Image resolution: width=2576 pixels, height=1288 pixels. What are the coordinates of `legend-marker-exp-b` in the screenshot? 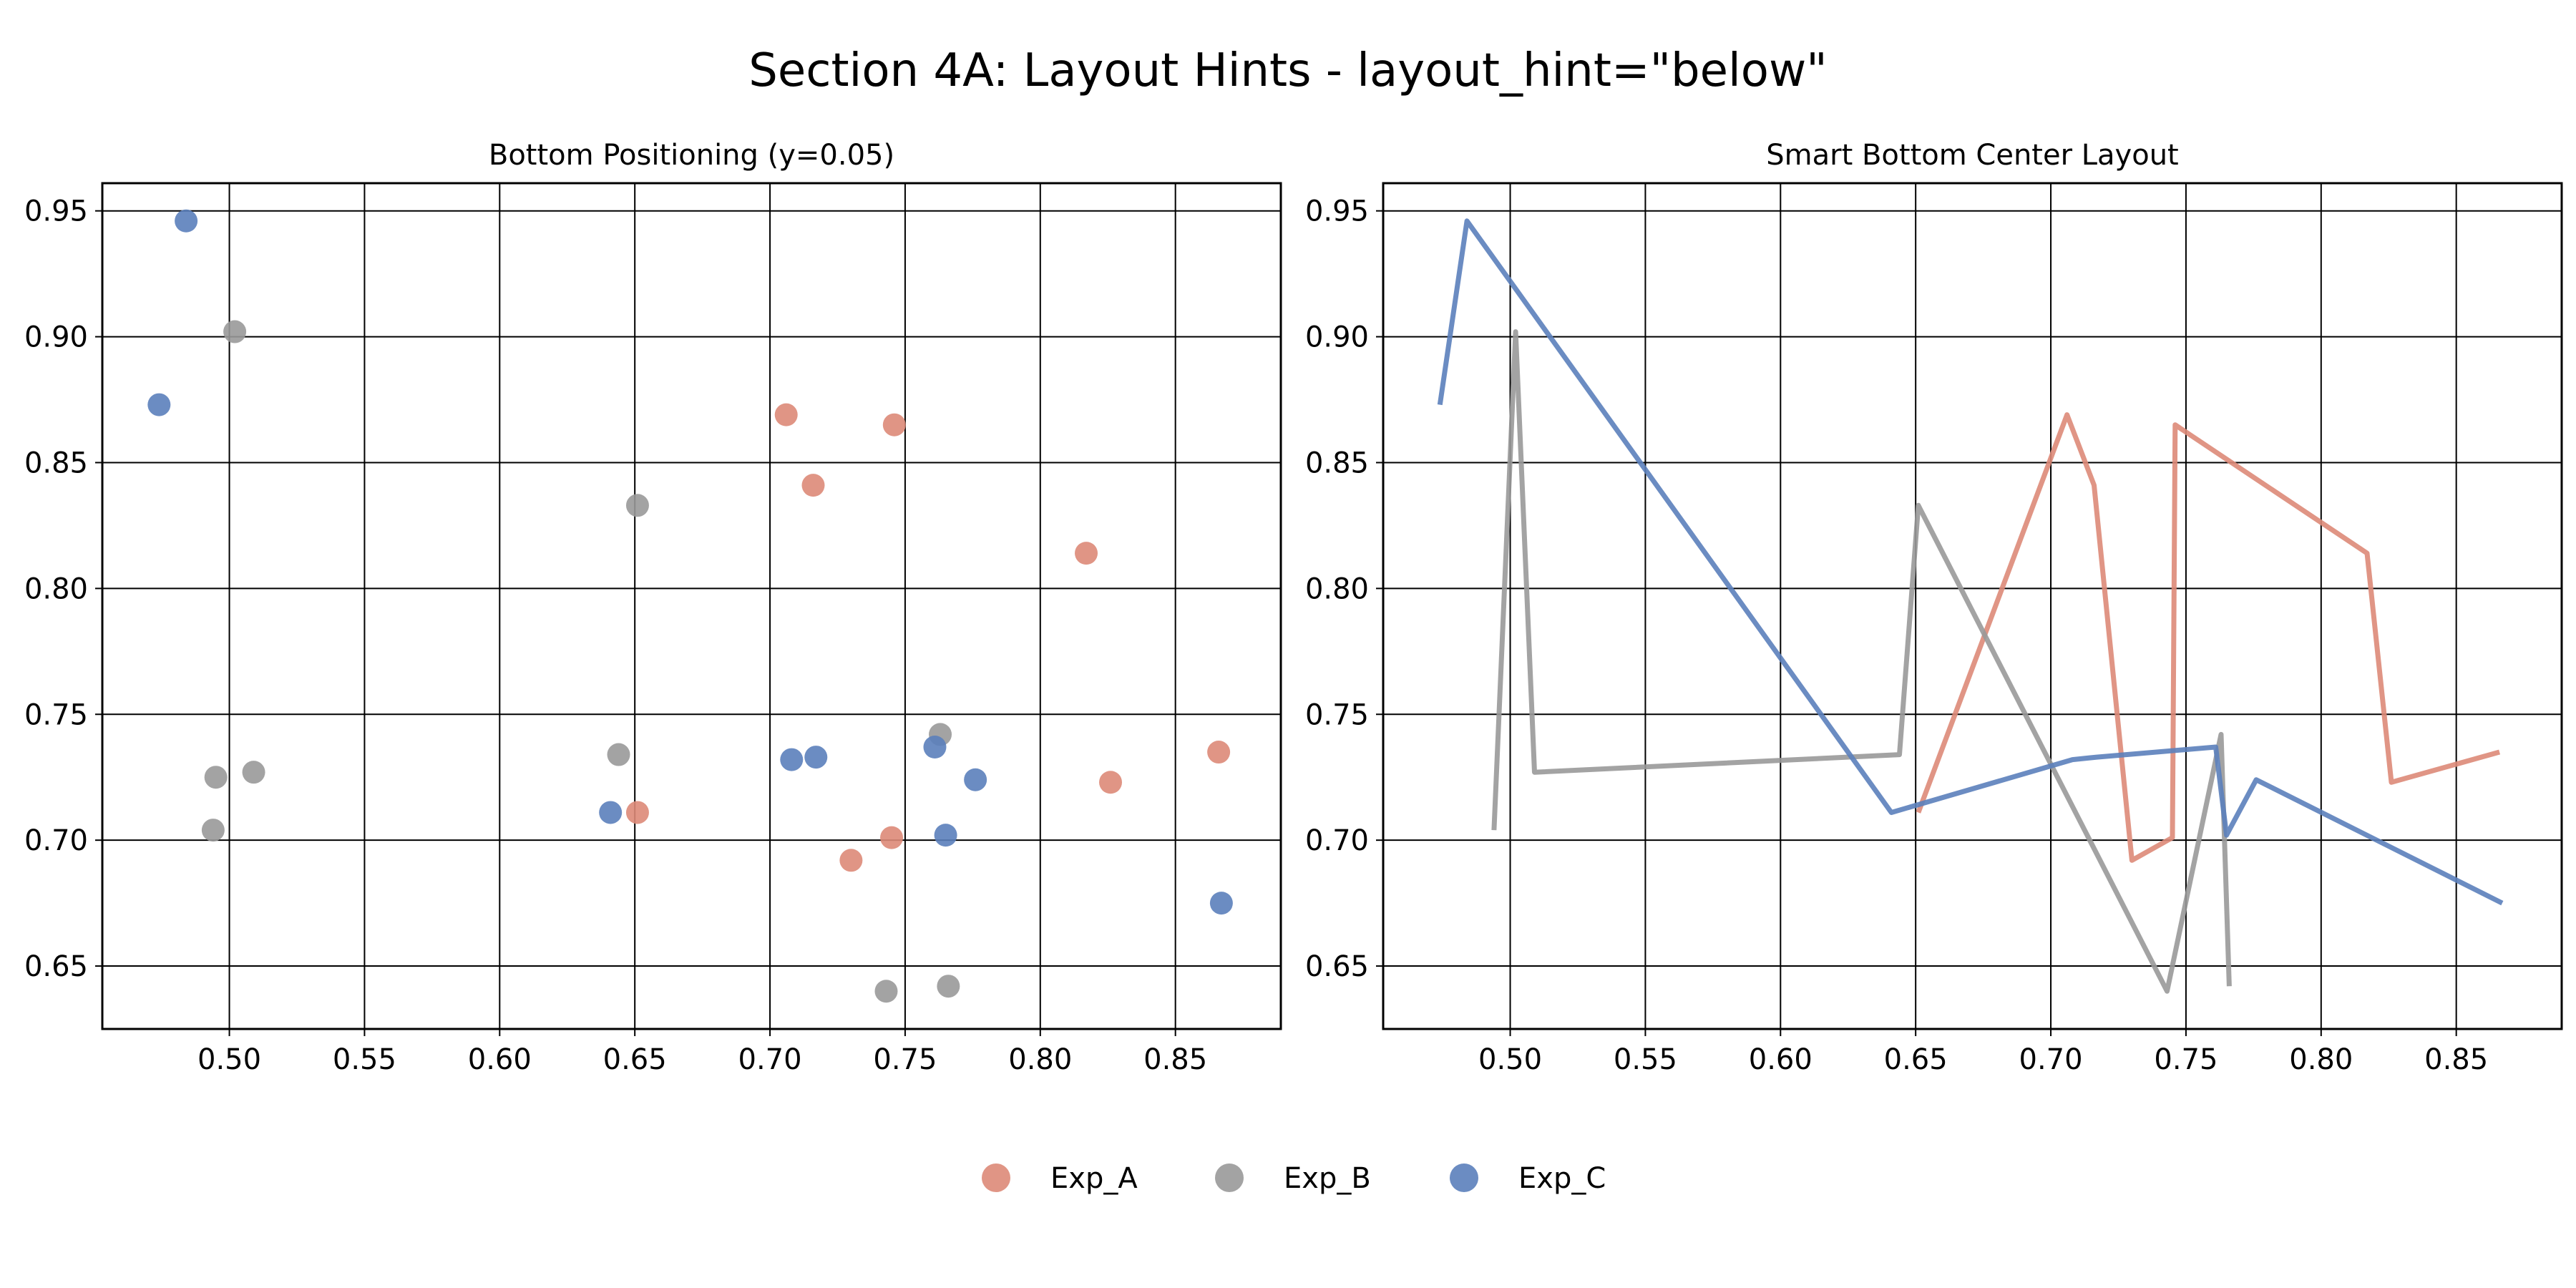 It's located at (1229, 1177).